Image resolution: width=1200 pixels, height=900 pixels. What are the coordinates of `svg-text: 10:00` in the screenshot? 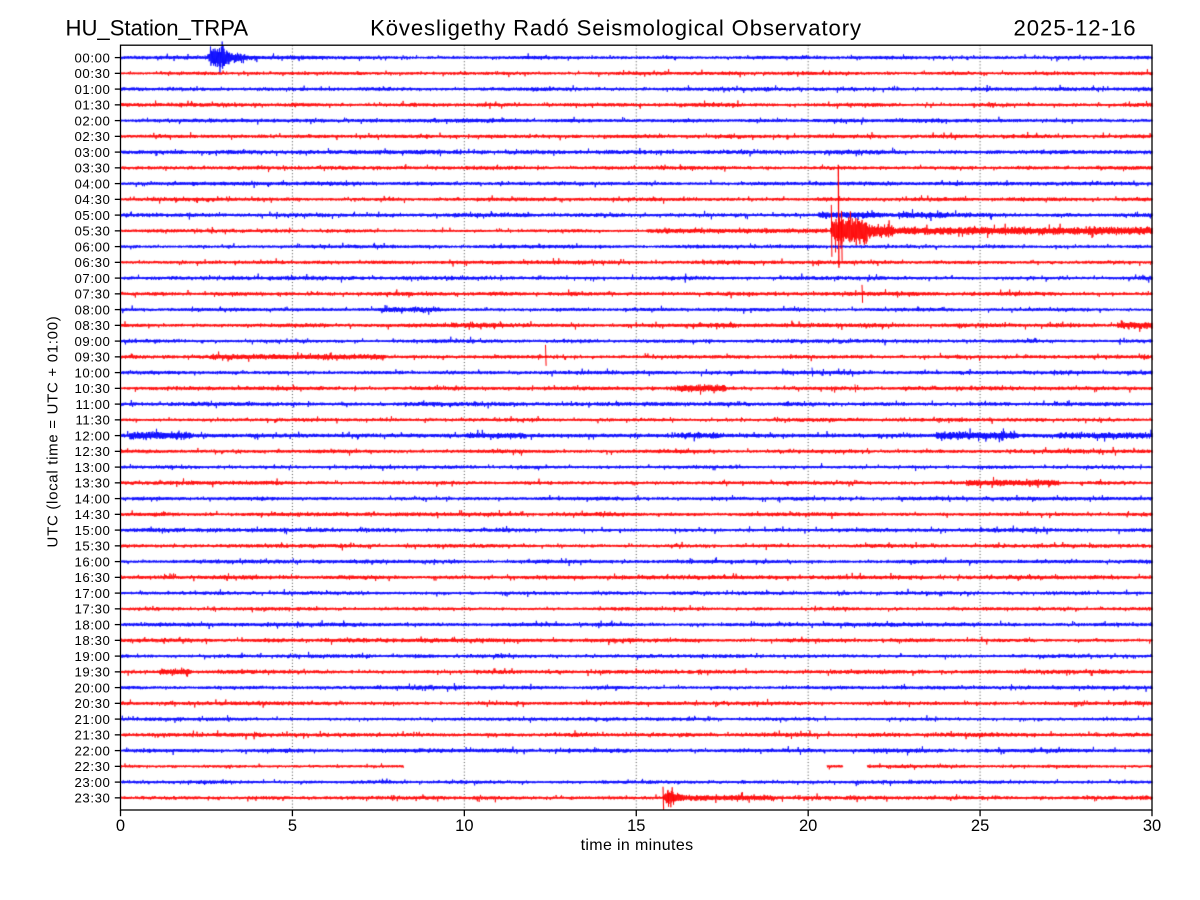 It's located at (92, 372).